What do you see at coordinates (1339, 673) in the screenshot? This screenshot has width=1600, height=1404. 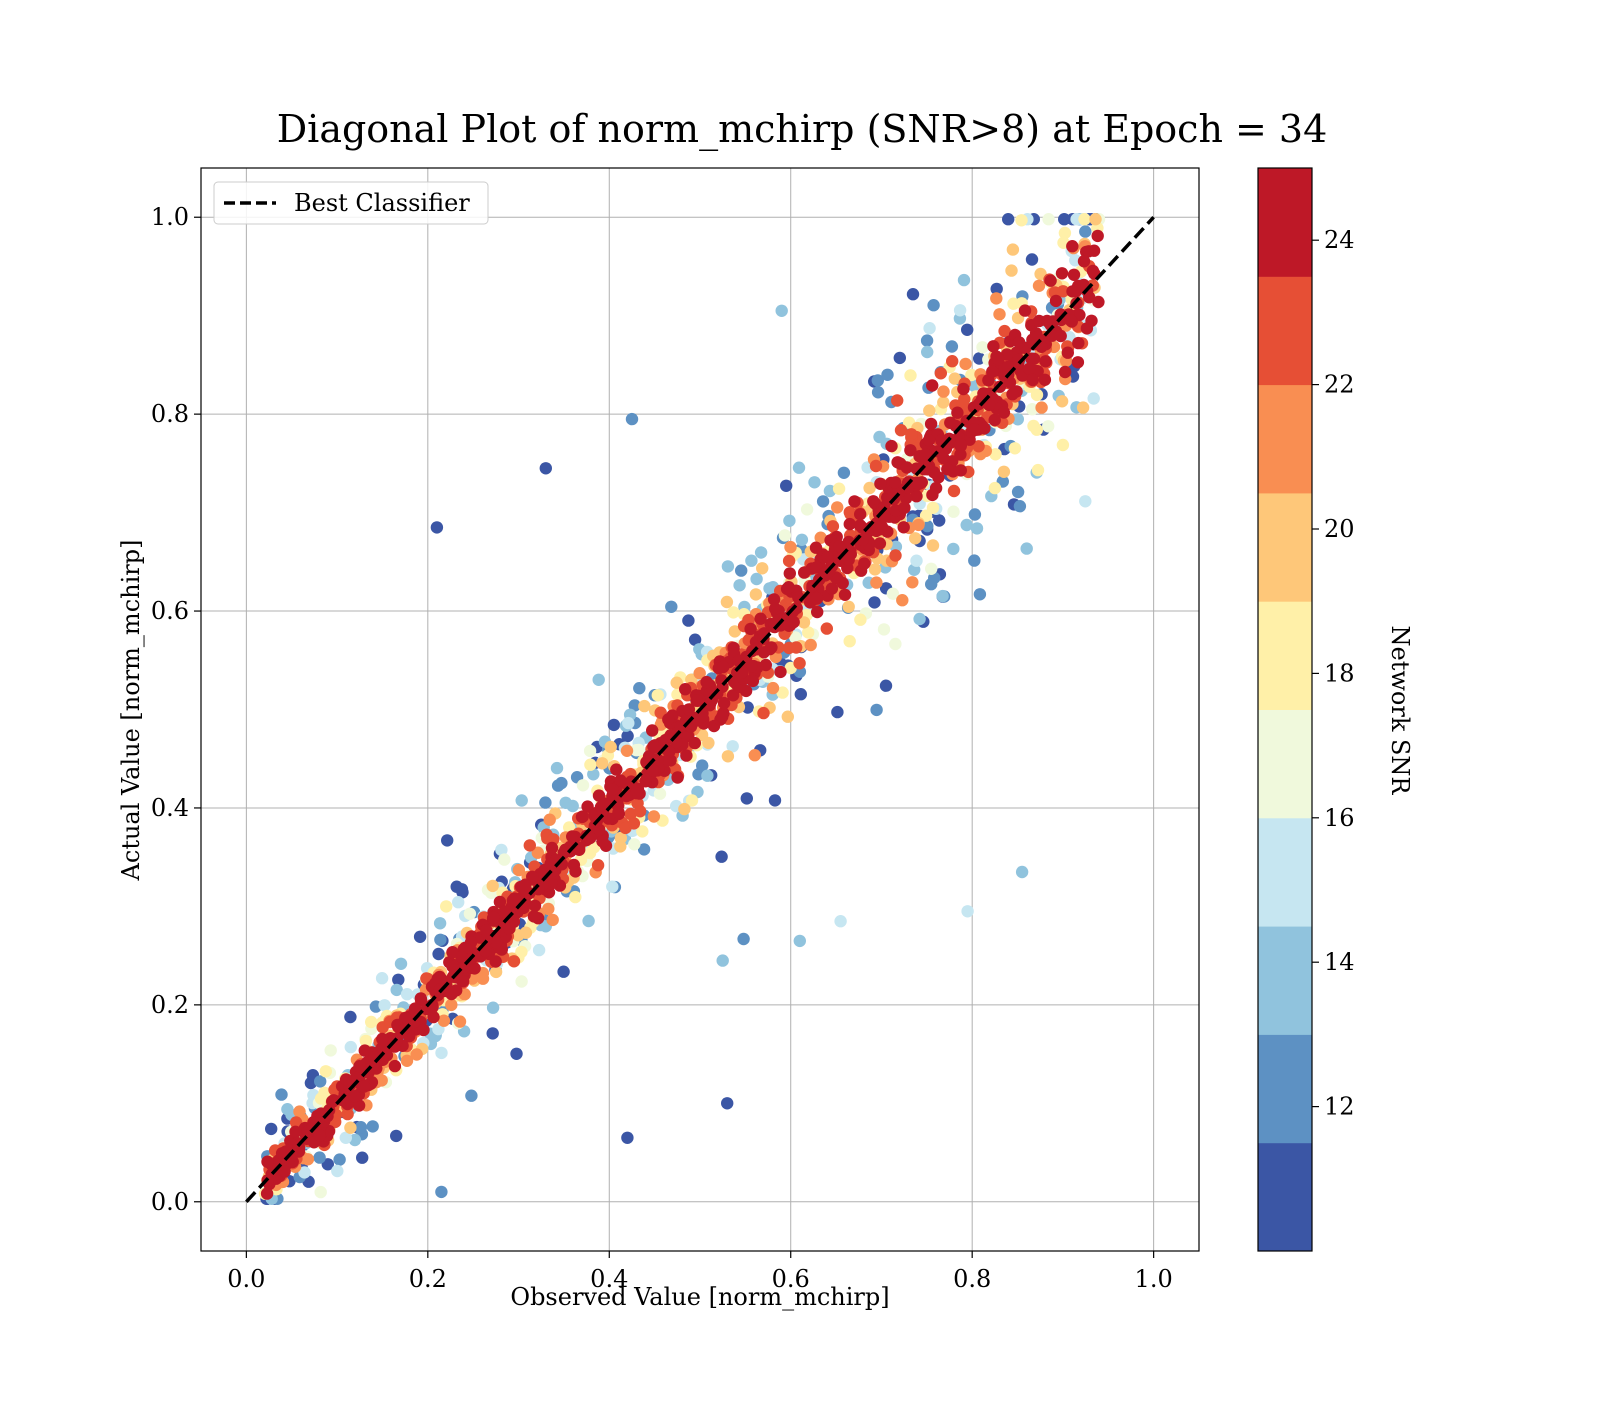 I see `colorbar-tick-label: 18` at bounding box center [1339, 673].